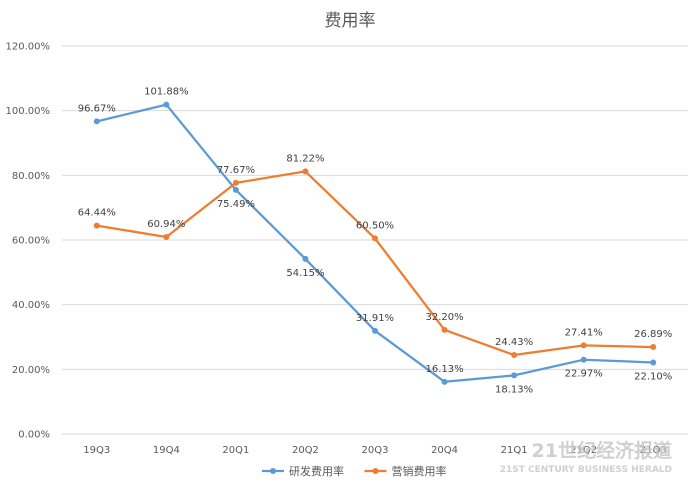  I want to click on x-axis: 19Q3 19Q4 20Q1 20Q2 20Q3 20Q4 21Q1 21Q2 21Q3, so click(374, 450).